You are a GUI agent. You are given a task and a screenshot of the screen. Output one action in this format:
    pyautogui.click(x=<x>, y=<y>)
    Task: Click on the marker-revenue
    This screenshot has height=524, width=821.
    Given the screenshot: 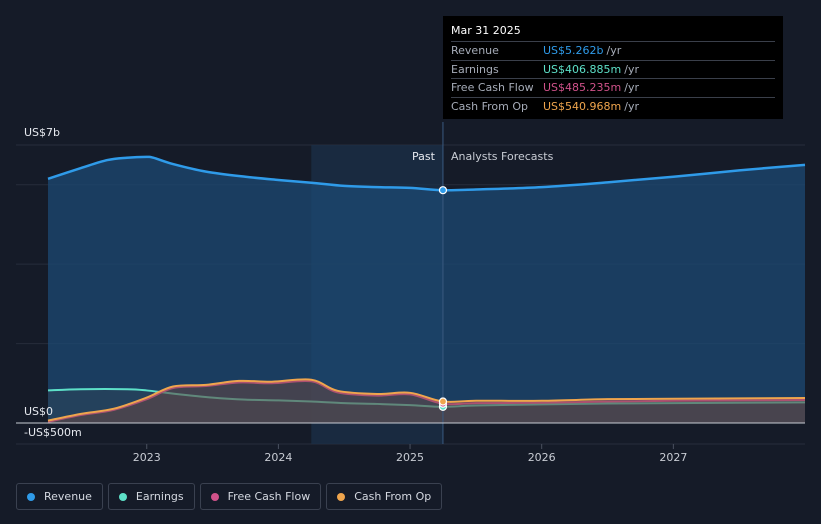 What is the action you would take?
    pyautogui.click(x=443, y=190)
    